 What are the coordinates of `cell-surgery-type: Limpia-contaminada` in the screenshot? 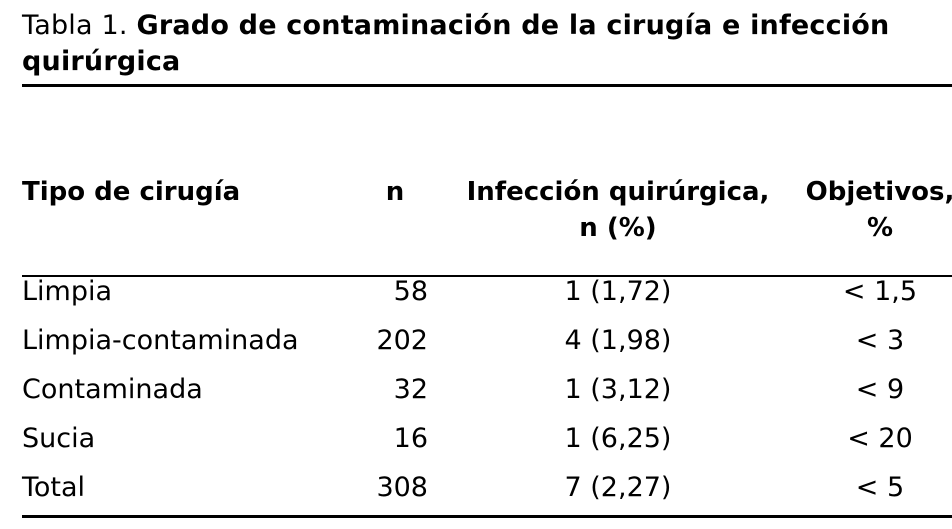 It's located at (160, 340).